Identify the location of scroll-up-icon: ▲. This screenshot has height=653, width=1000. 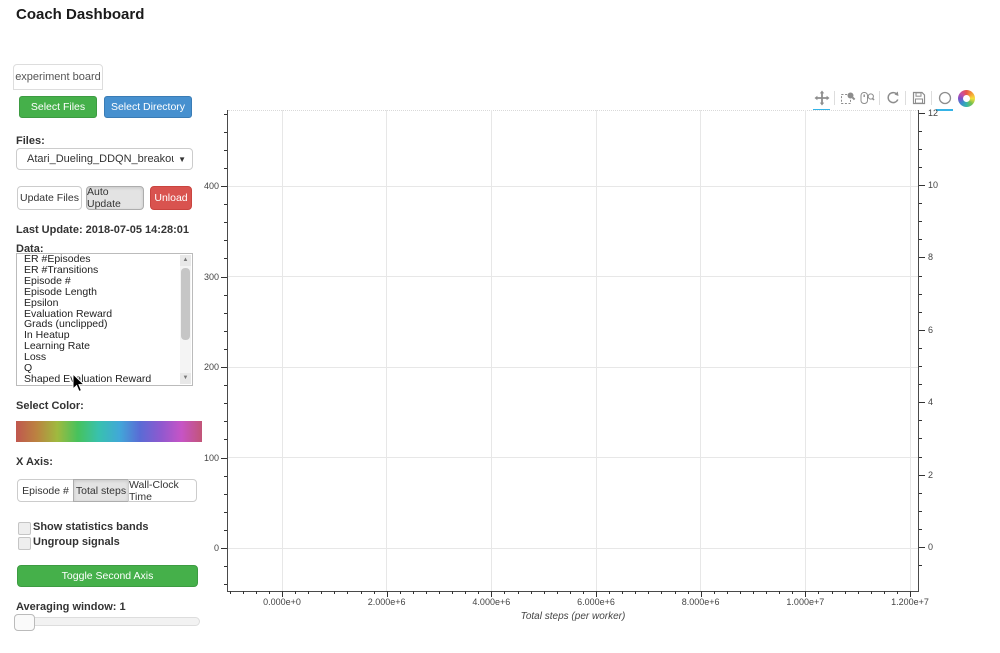
(185, 260).